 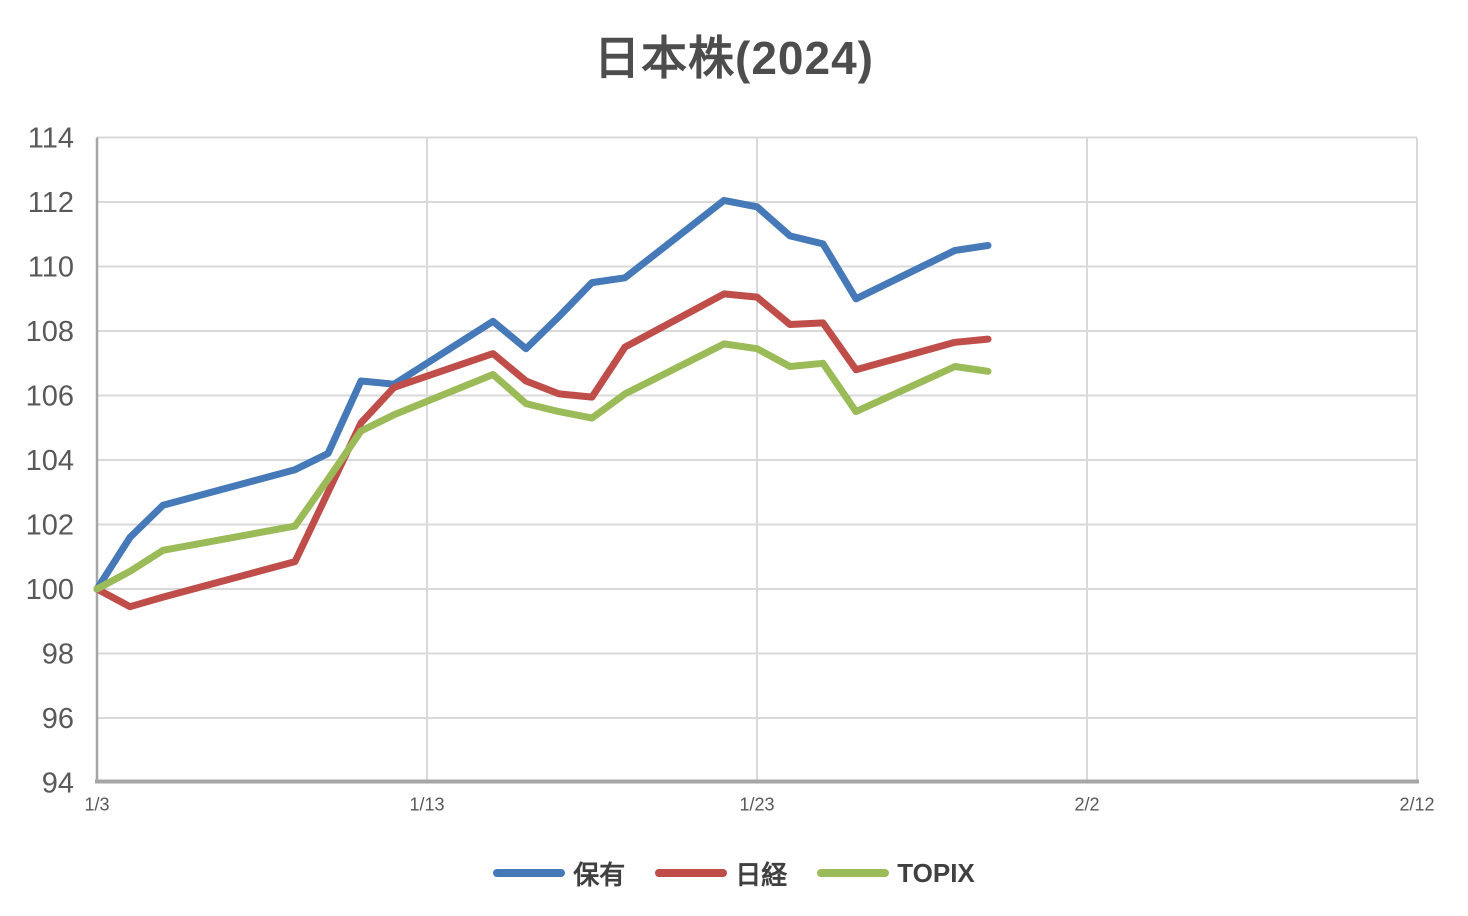 I want to click on legend: 保有 日経 TOPIX, so click(x=734, y=873).